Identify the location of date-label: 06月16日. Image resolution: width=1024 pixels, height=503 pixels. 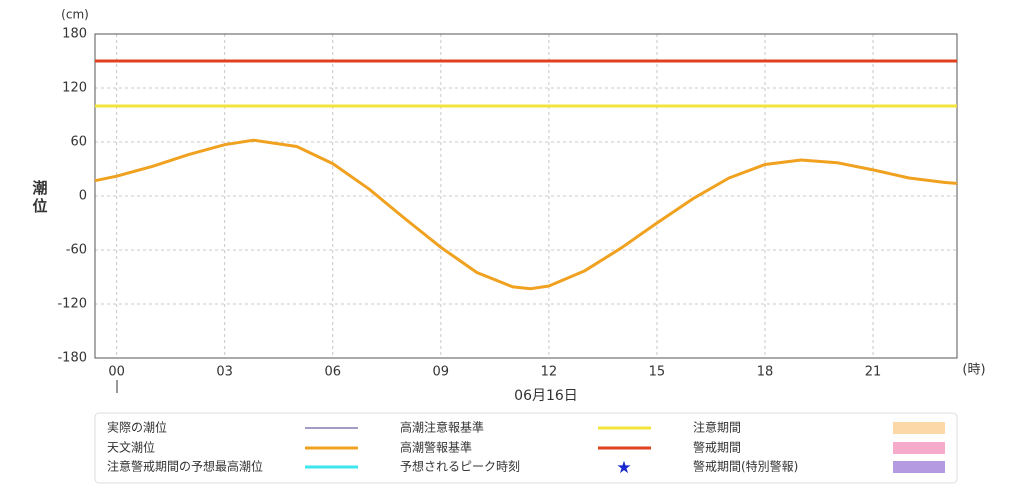
(546, 396).